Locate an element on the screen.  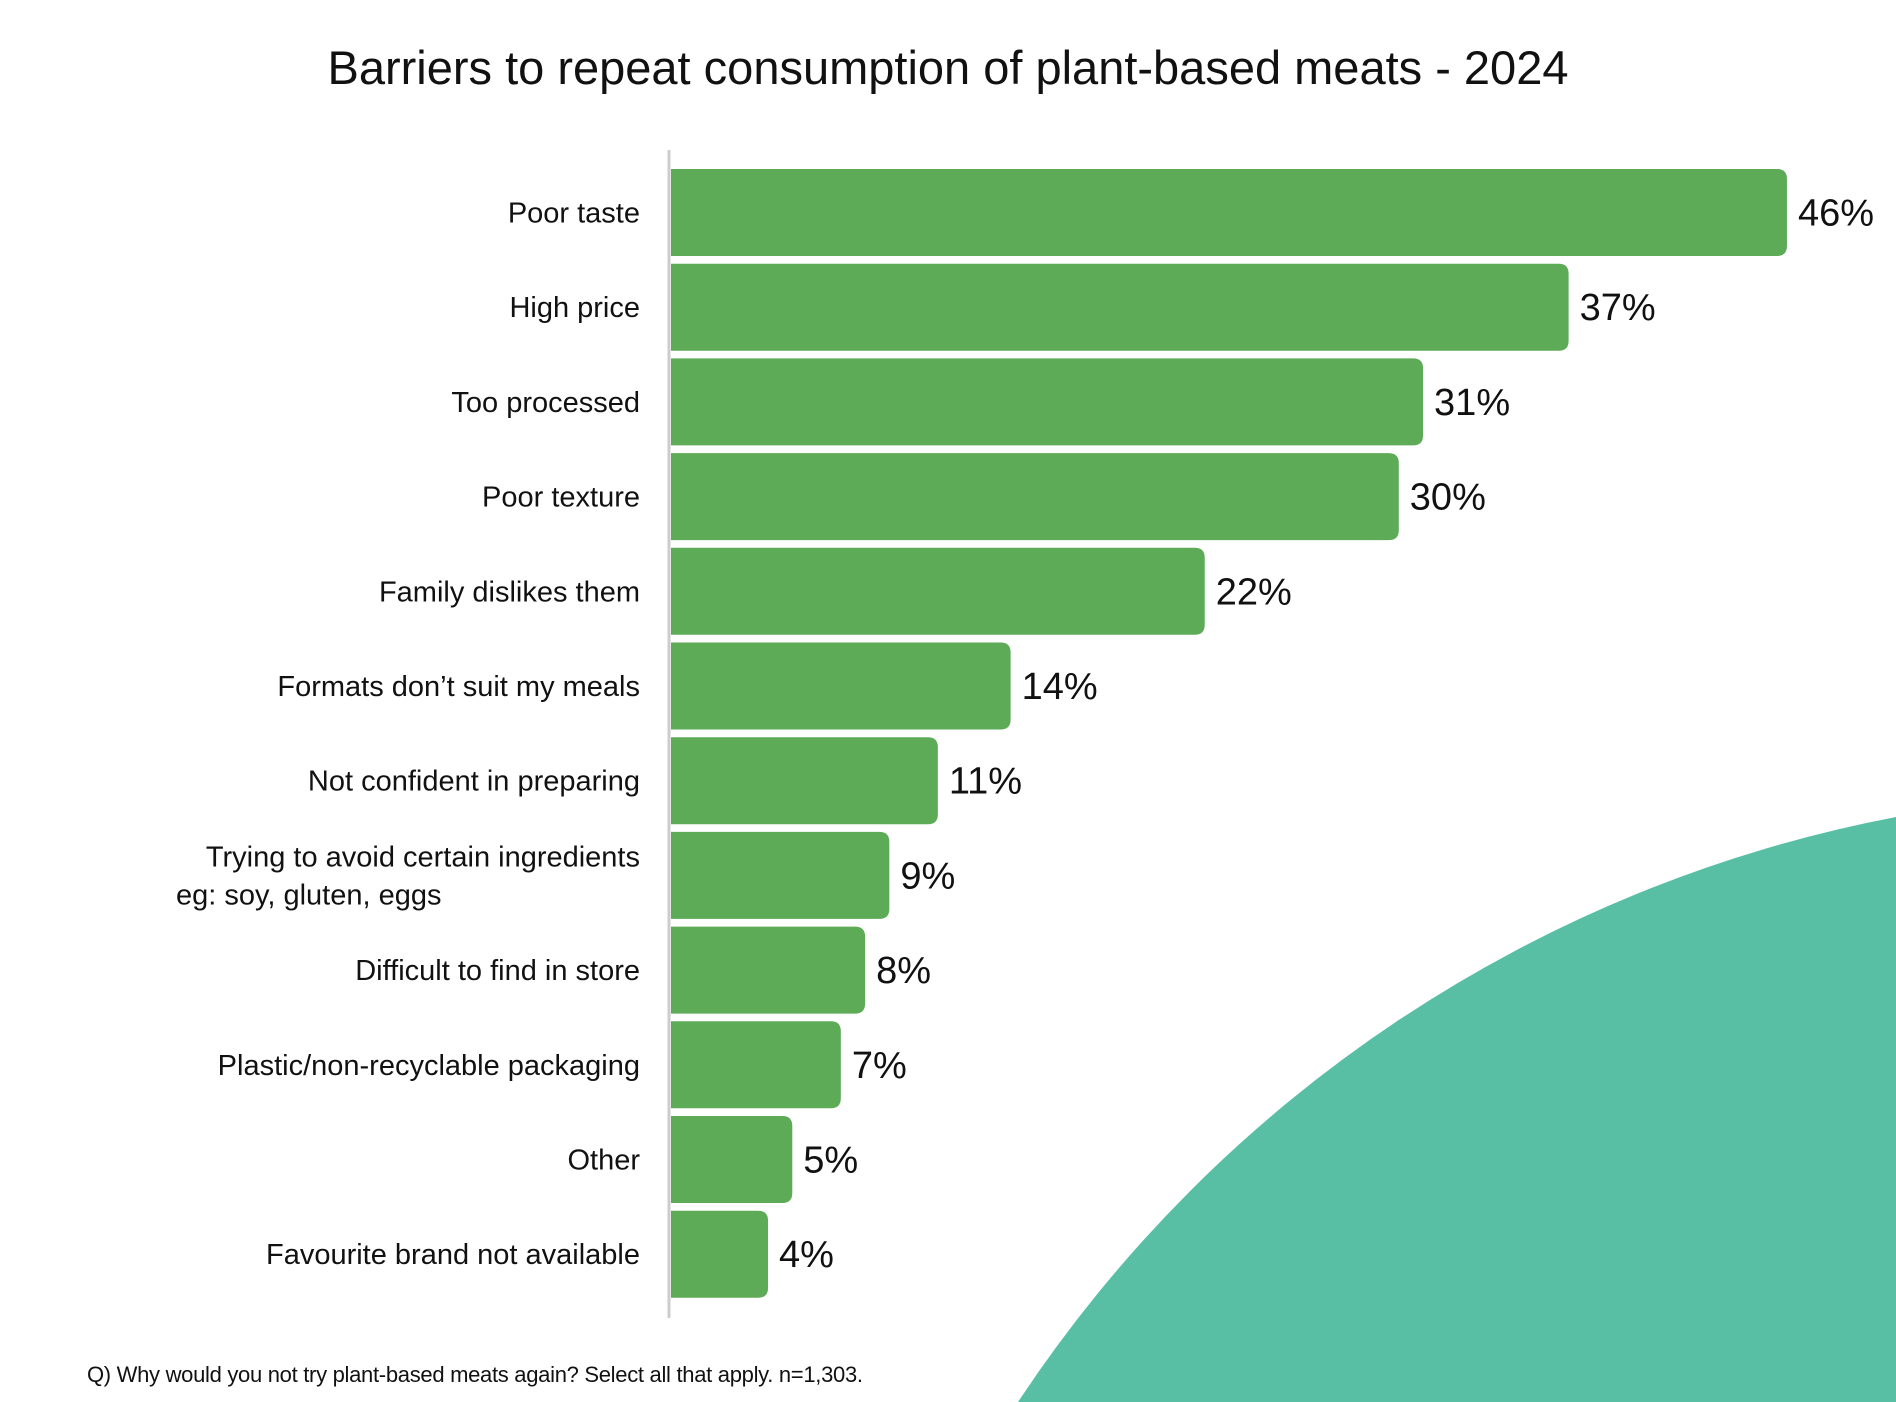
value-label: 8% is located at coordinates (903, 971).